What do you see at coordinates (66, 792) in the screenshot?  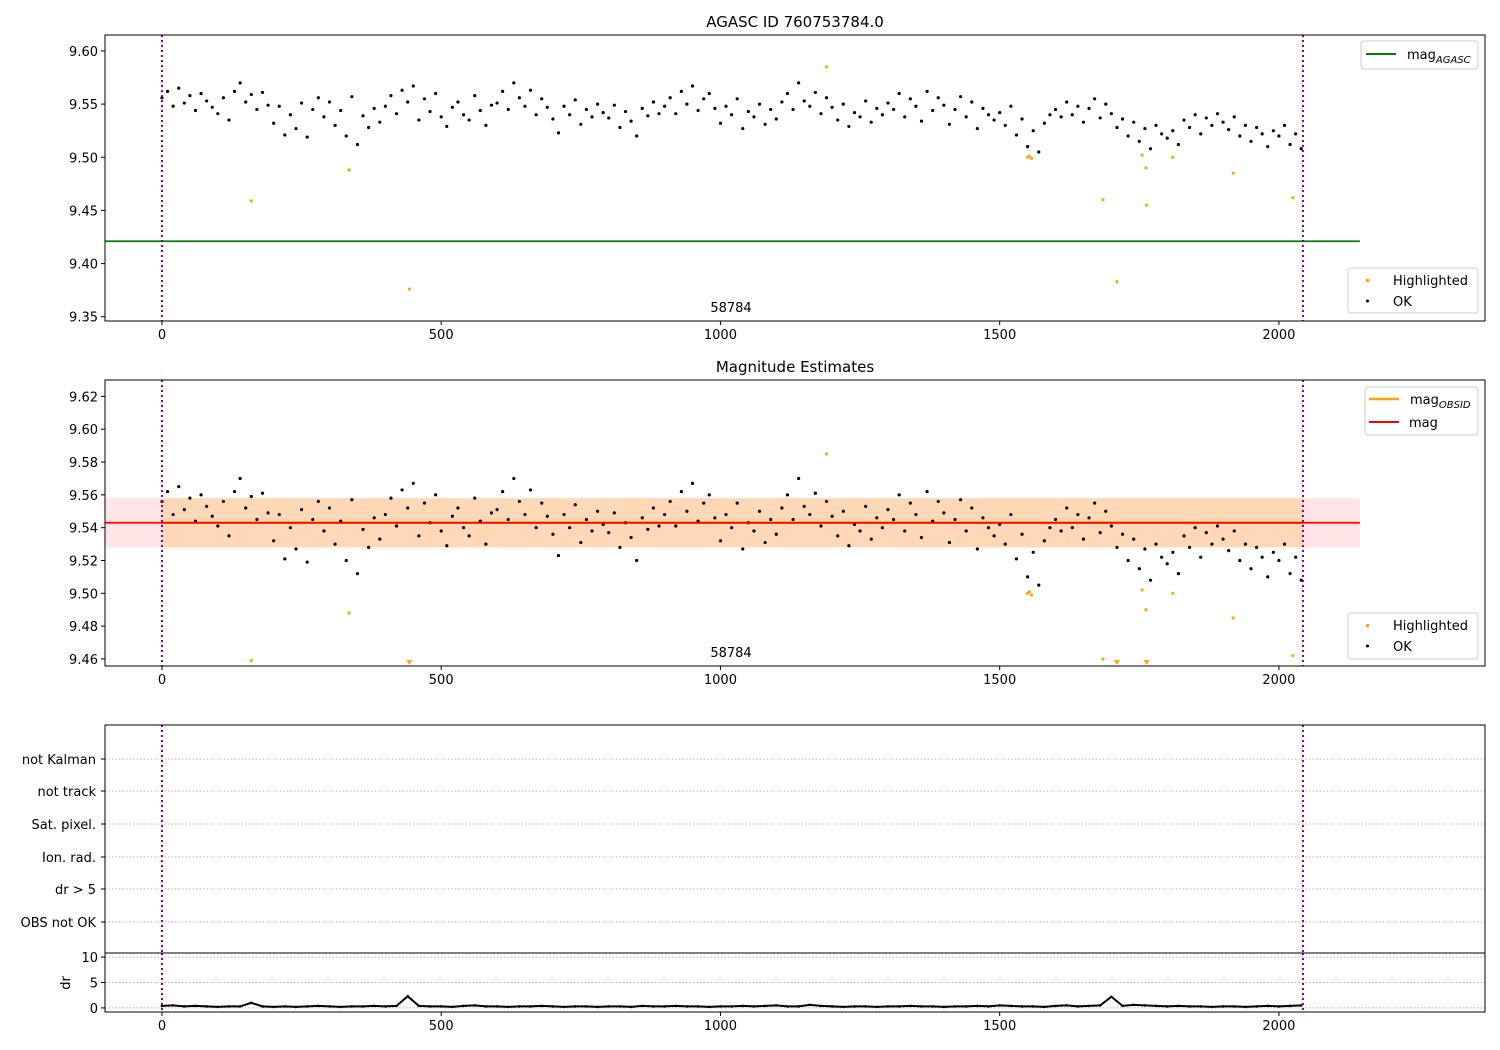 I see `flag-label: not track` at bounding box center [66, 792].